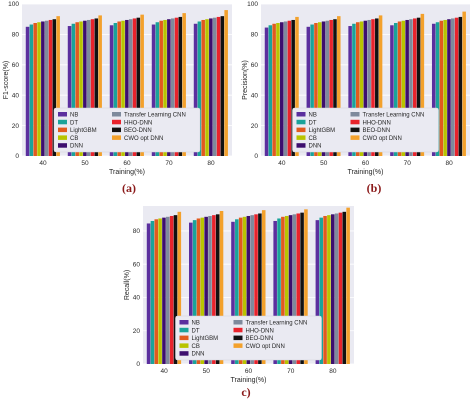 This screenshot has width=474, height=402. What do you see at coordinates (155, 116) in the screenshot?
I see `legend-label: Transfer Learning CNN` at bounding box center [155, 116].